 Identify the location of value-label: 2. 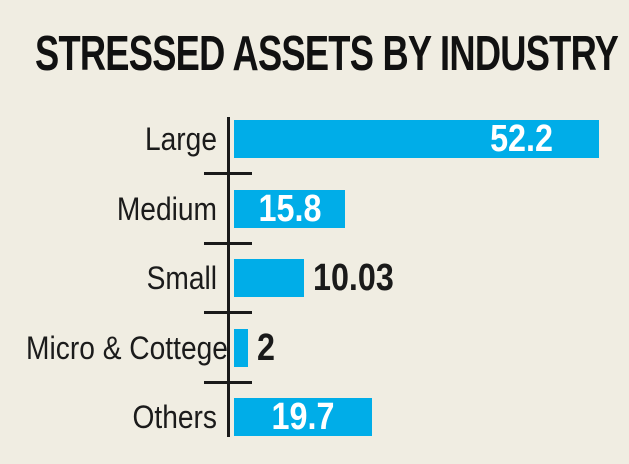
(267, 348).